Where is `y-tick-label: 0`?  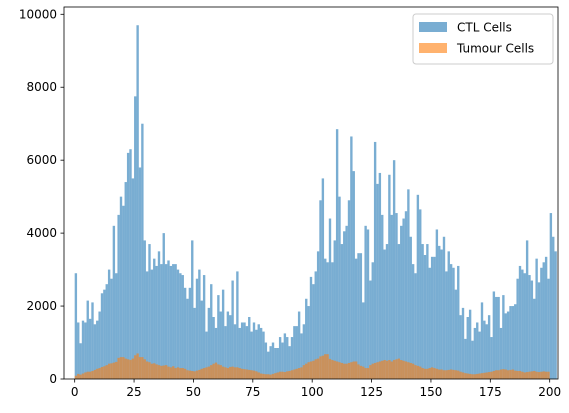 y-tick-label: 0 is located at coordinates (53, 379).